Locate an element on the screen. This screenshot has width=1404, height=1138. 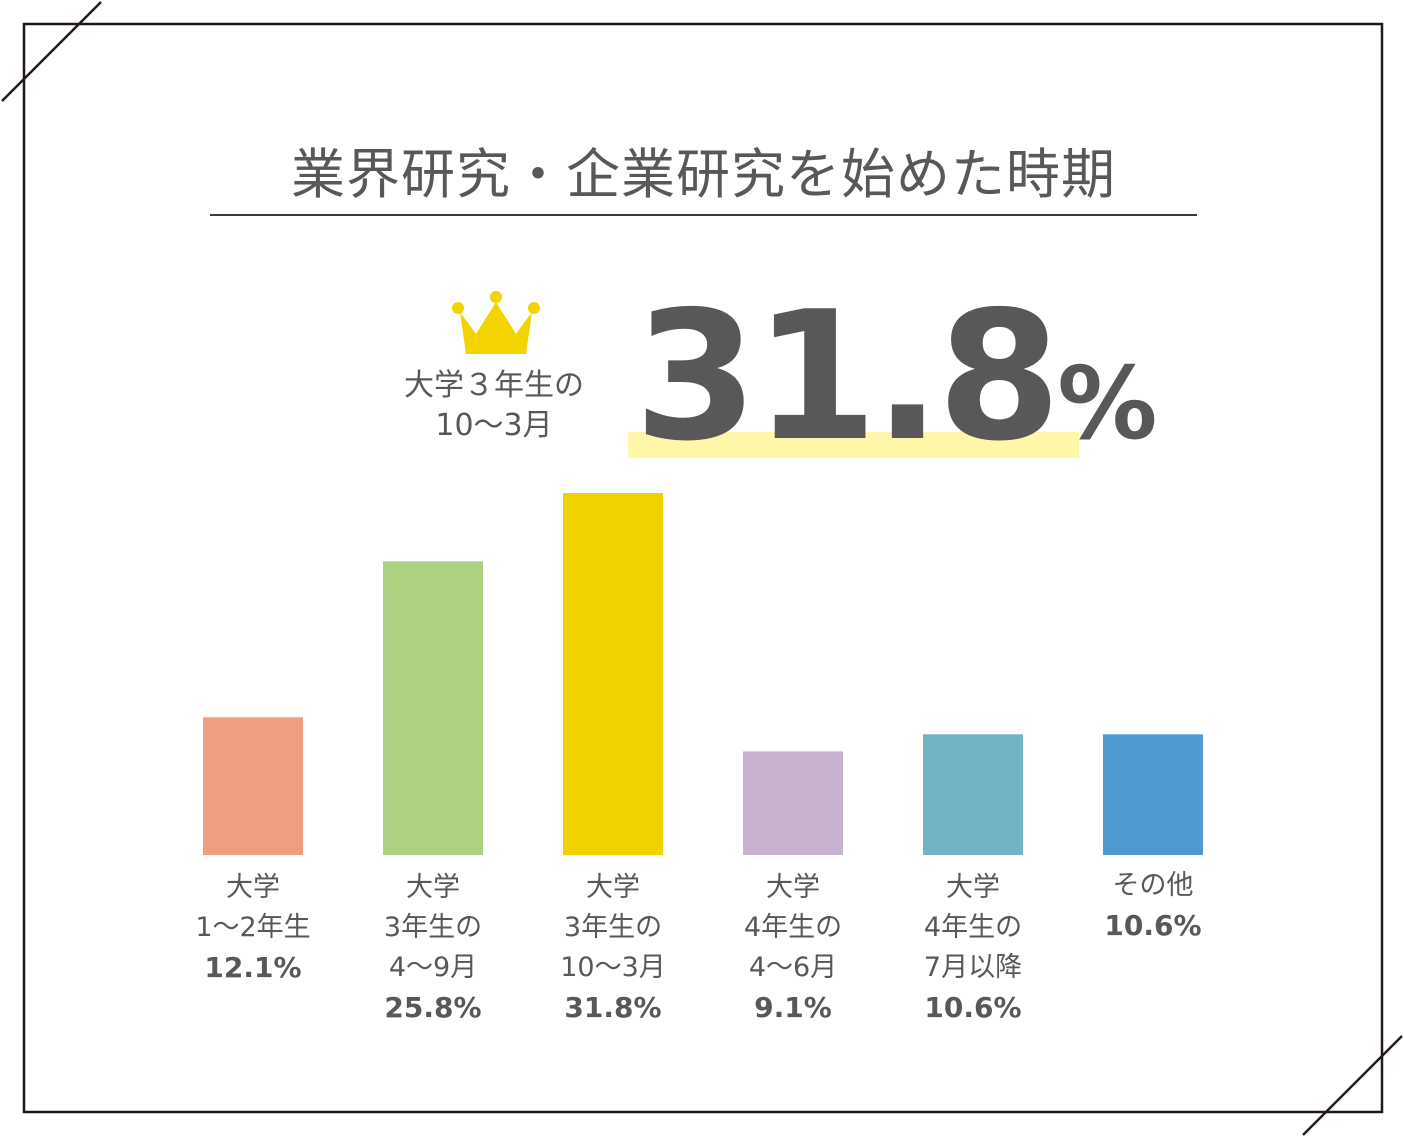
crown-icon is located at coordinates (496, 322).